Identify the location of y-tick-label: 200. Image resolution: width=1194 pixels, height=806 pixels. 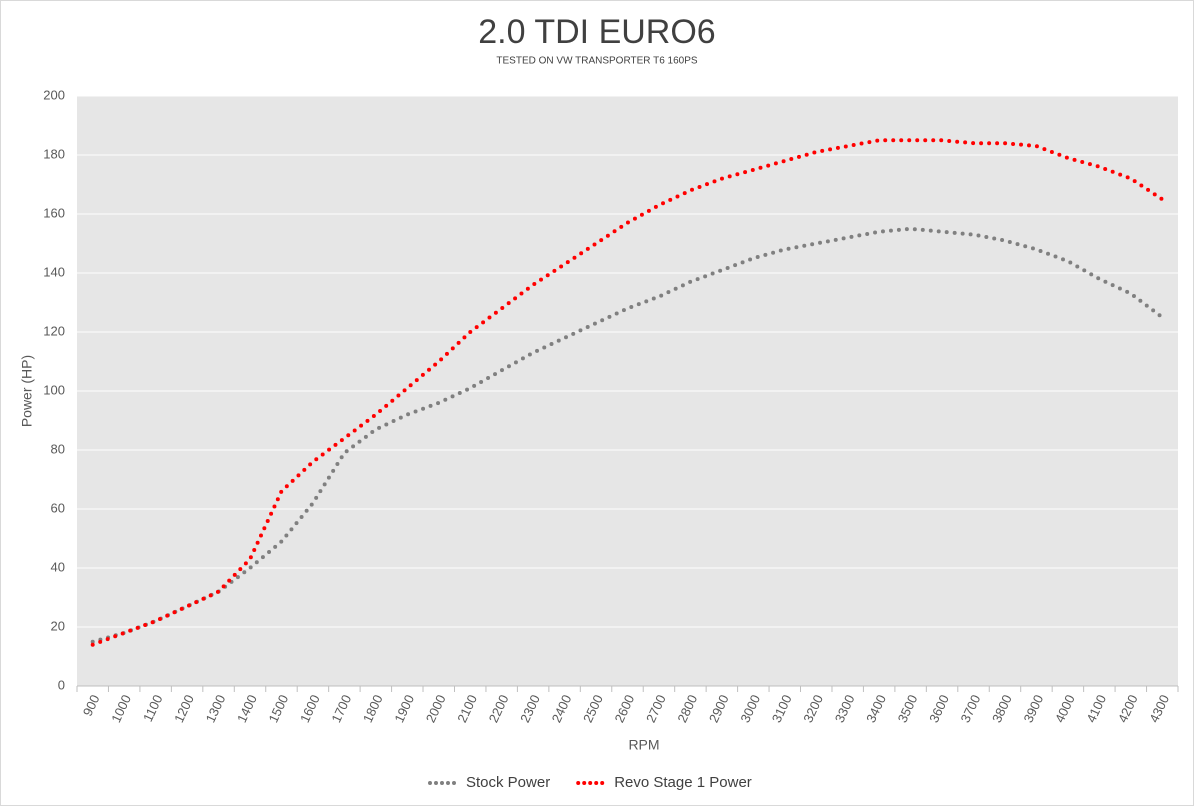
(54, 94).